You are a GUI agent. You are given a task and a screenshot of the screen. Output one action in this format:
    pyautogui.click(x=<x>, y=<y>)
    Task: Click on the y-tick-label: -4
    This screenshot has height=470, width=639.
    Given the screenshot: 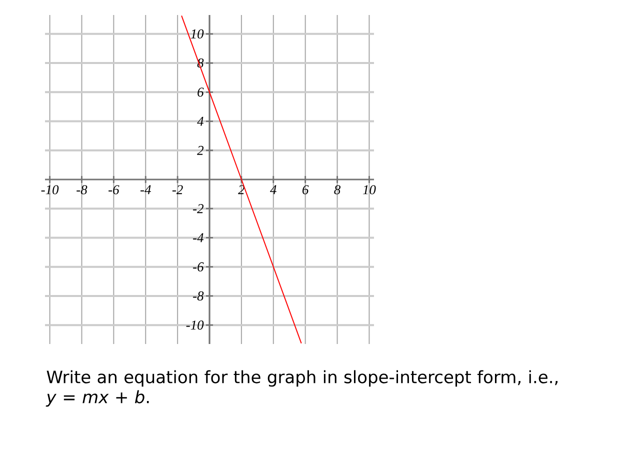 What is the action you would take?
    pyautogui.click(x=198, y=237)
    